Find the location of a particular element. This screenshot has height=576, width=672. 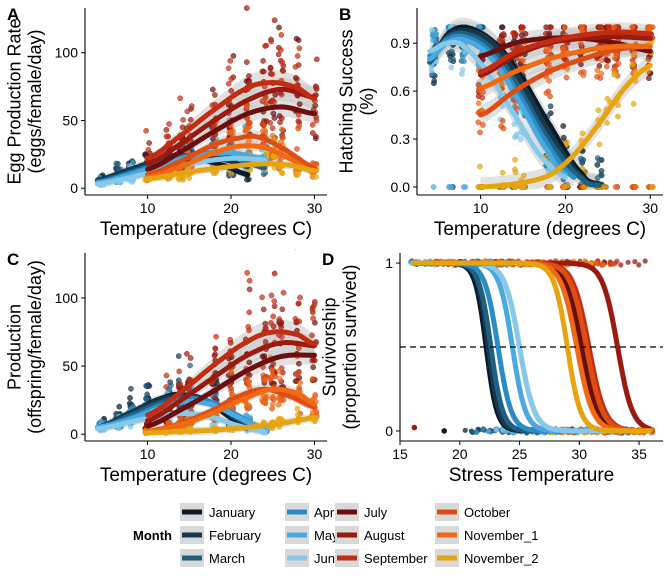

legend-item-march: March is located at coordinates (212, 558).